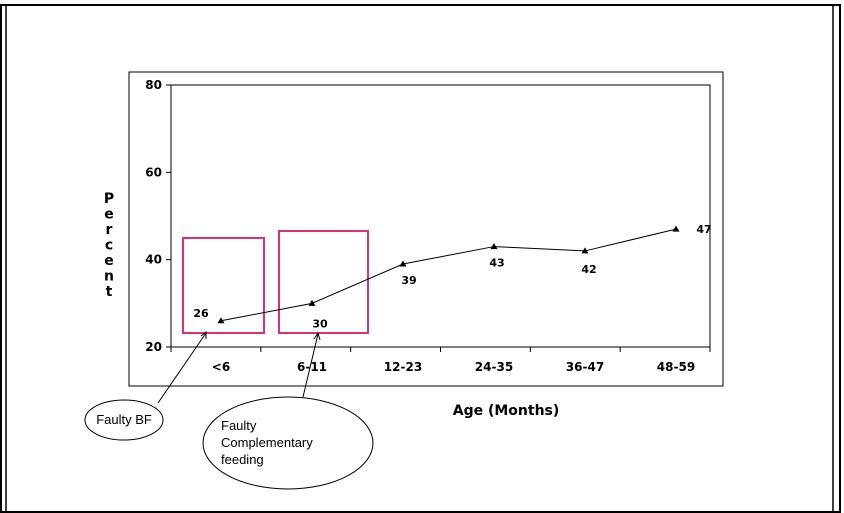 This screenshot has height=513, width=844. I want to click on series-line: 26 30 39 43 42 47, so click(452, 276).